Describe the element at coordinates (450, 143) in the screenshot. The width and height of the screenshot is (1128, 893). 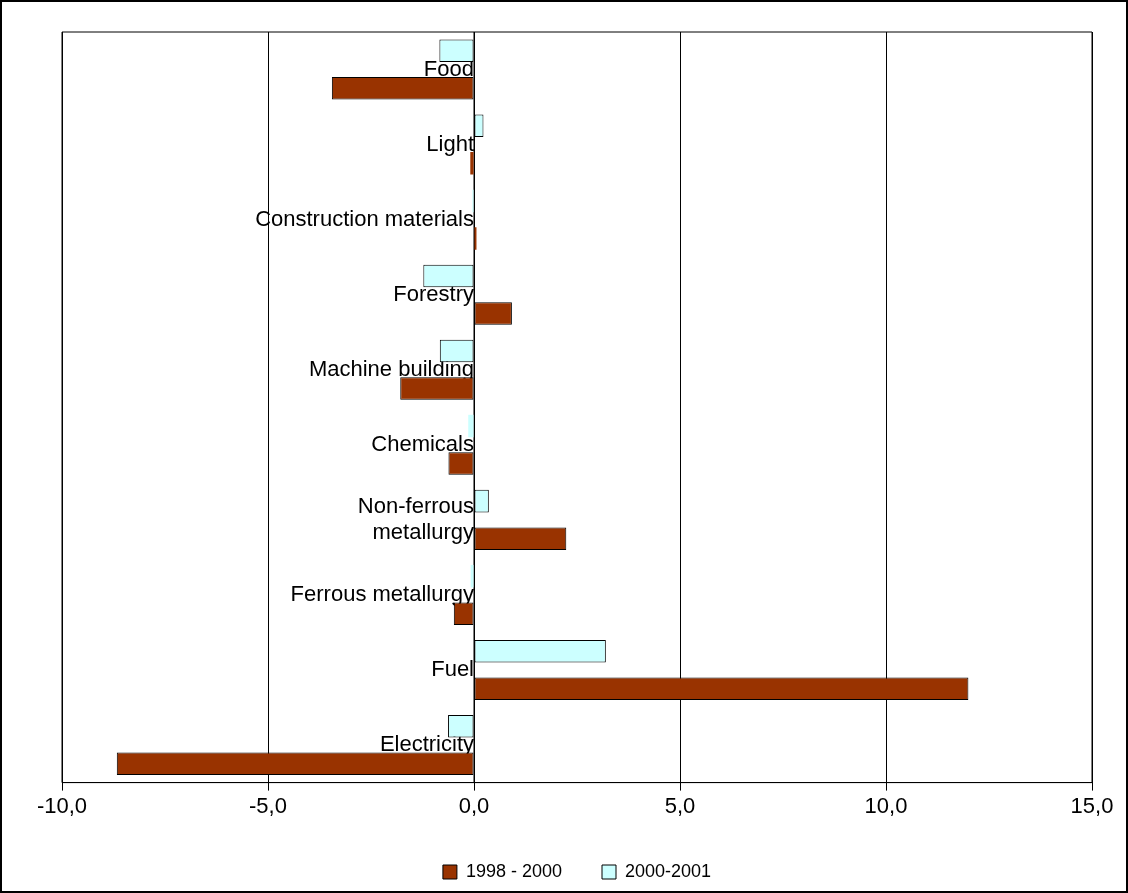
I see `y-tick-label: Light` at that location.